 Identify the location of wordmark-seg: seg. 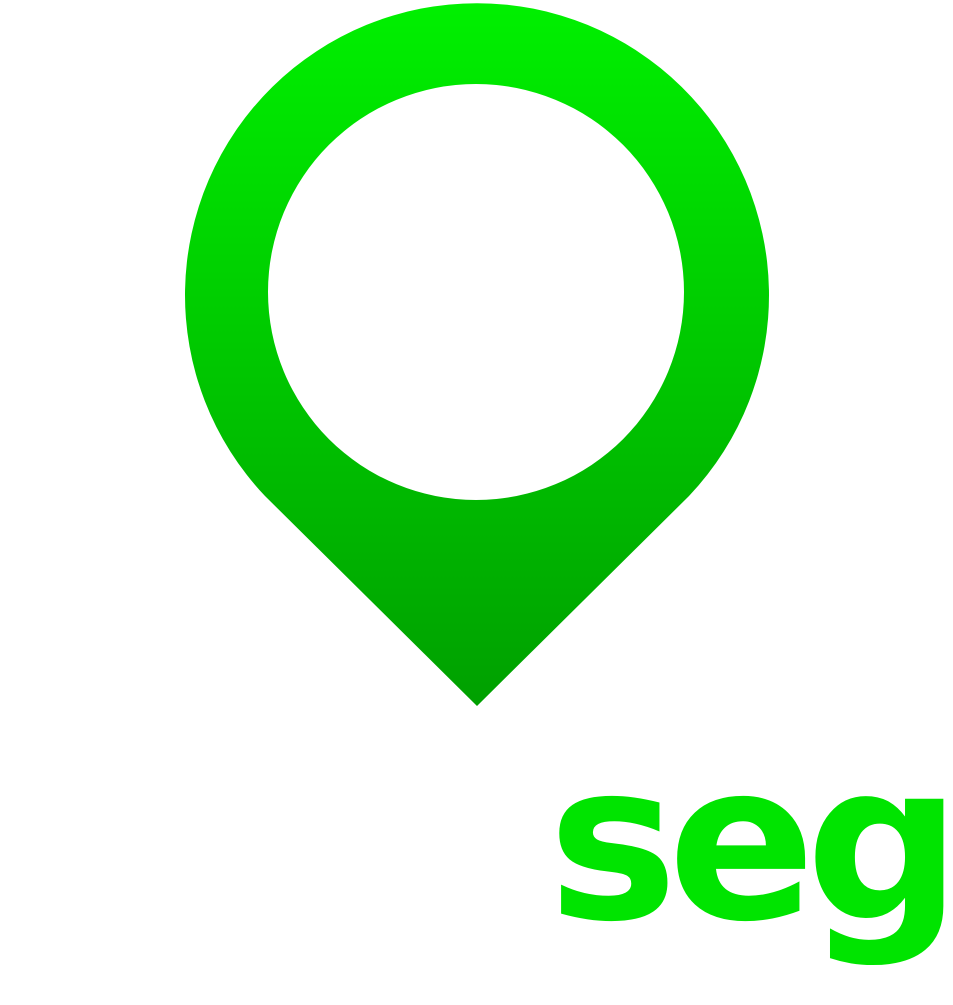
(750, 843).